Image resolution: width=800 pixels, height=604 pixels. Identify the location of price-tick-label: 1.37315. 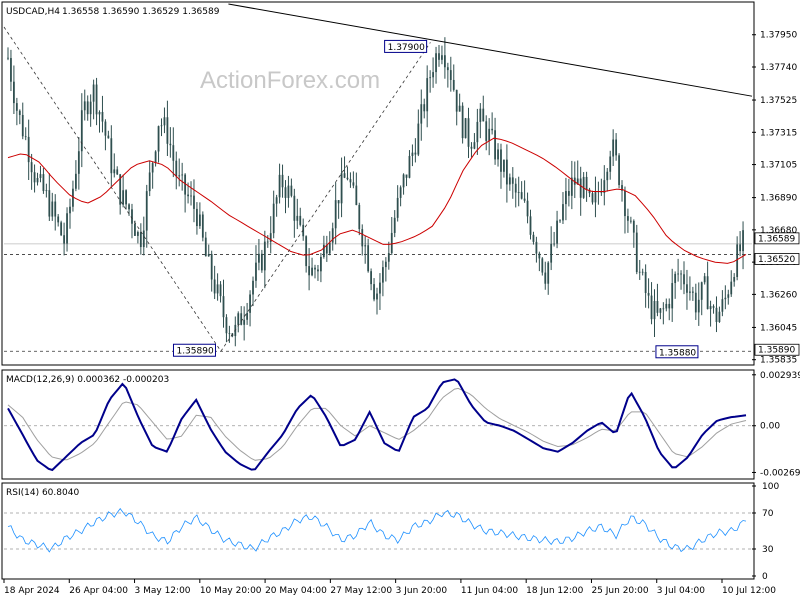
(778, 133).